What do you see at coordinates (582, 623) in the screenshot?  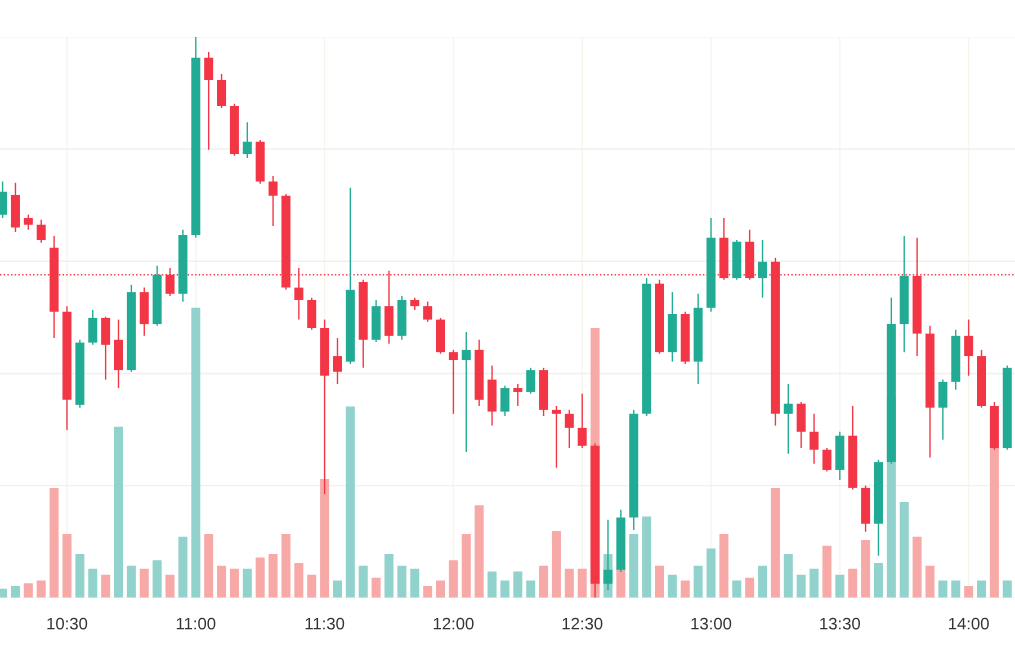 I see `x-tick-label: 12:30` at bounding box center [582, 623].